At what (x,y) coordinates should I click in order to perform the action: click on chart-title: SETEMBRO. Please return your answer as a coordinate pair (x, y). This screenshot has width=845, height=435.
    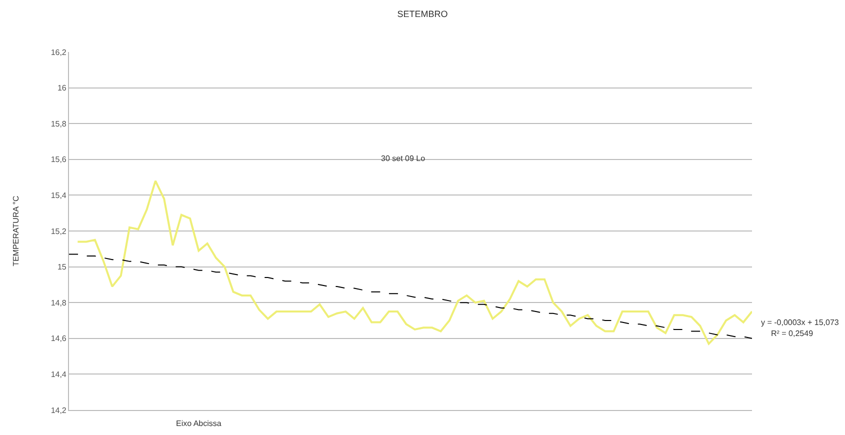
    Looking at the image, I should click on (422, 14).